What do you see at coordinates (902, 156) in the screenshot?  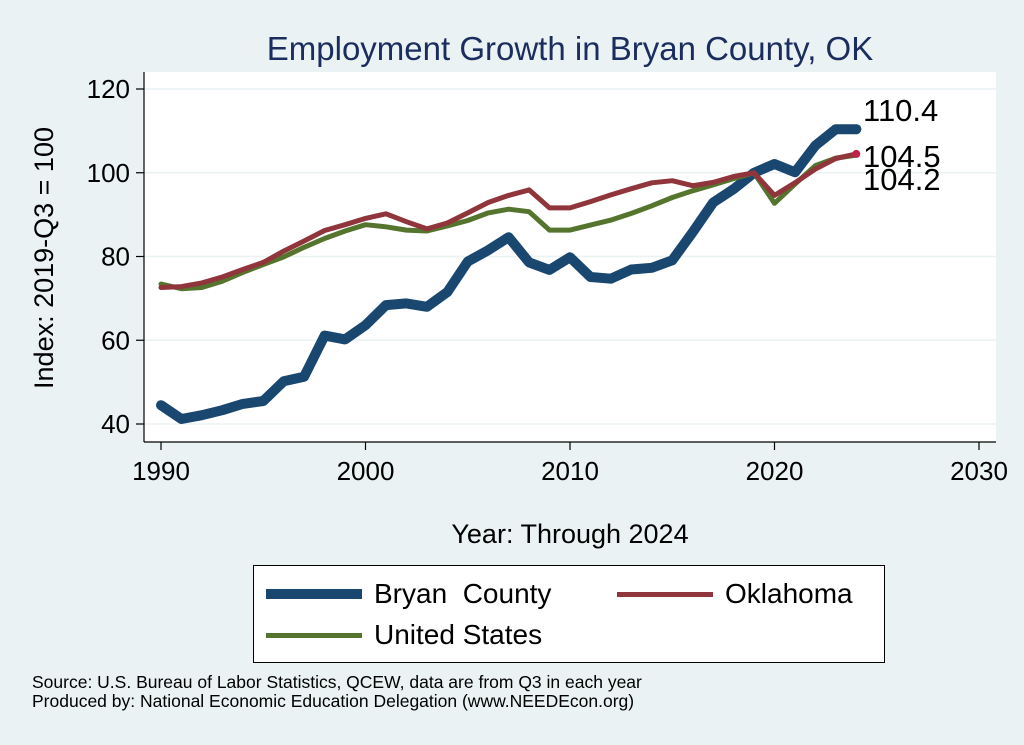 I see `end-label-oklahoma: 104.5` at bounding box center [902, 156].